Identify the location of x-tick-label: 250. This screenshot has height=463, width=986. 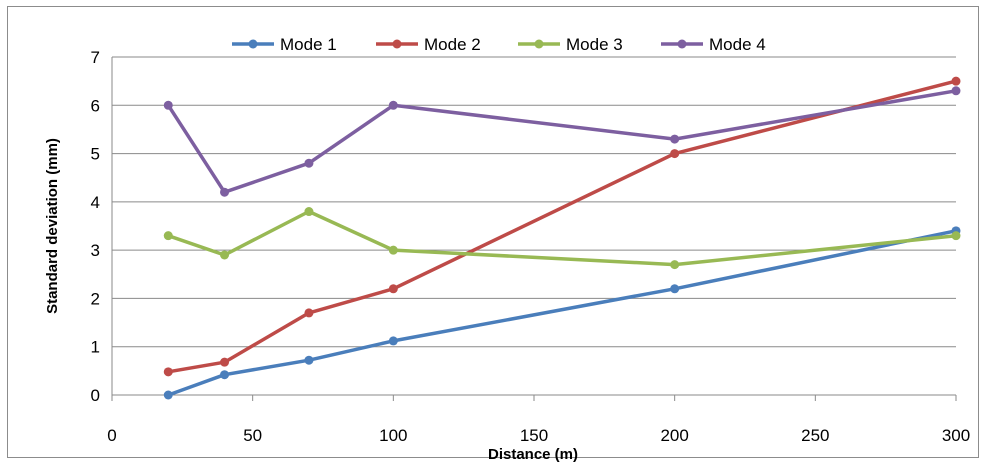
(815, 435).